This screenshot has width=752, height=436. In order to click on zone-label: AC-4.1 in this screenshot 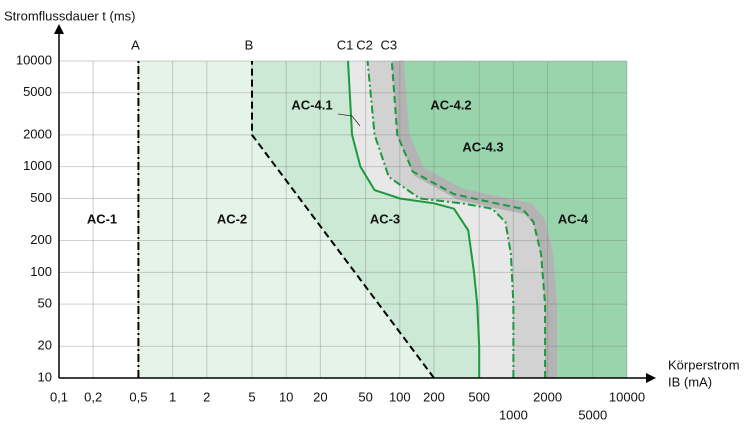, I will do `click(311, 104)`.